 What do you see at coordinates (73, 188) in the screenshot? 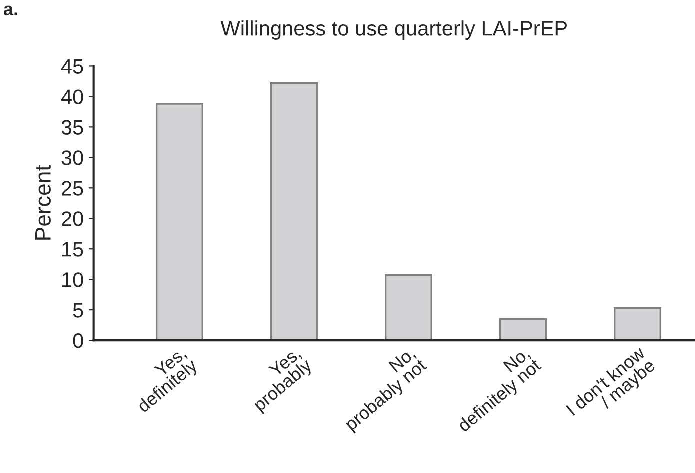
I see `y-tick-label: 25` at bounding box center [73, 188].